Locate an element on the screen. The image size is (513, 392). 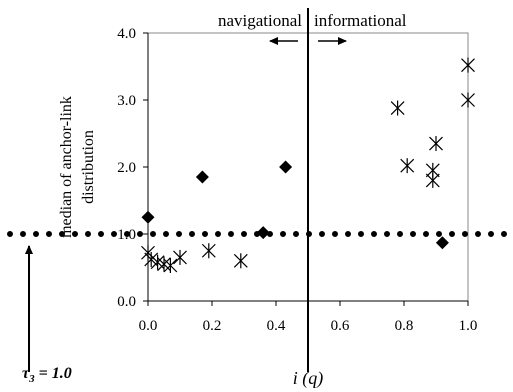
informational-label: informational is located at coordinates (360, 20).